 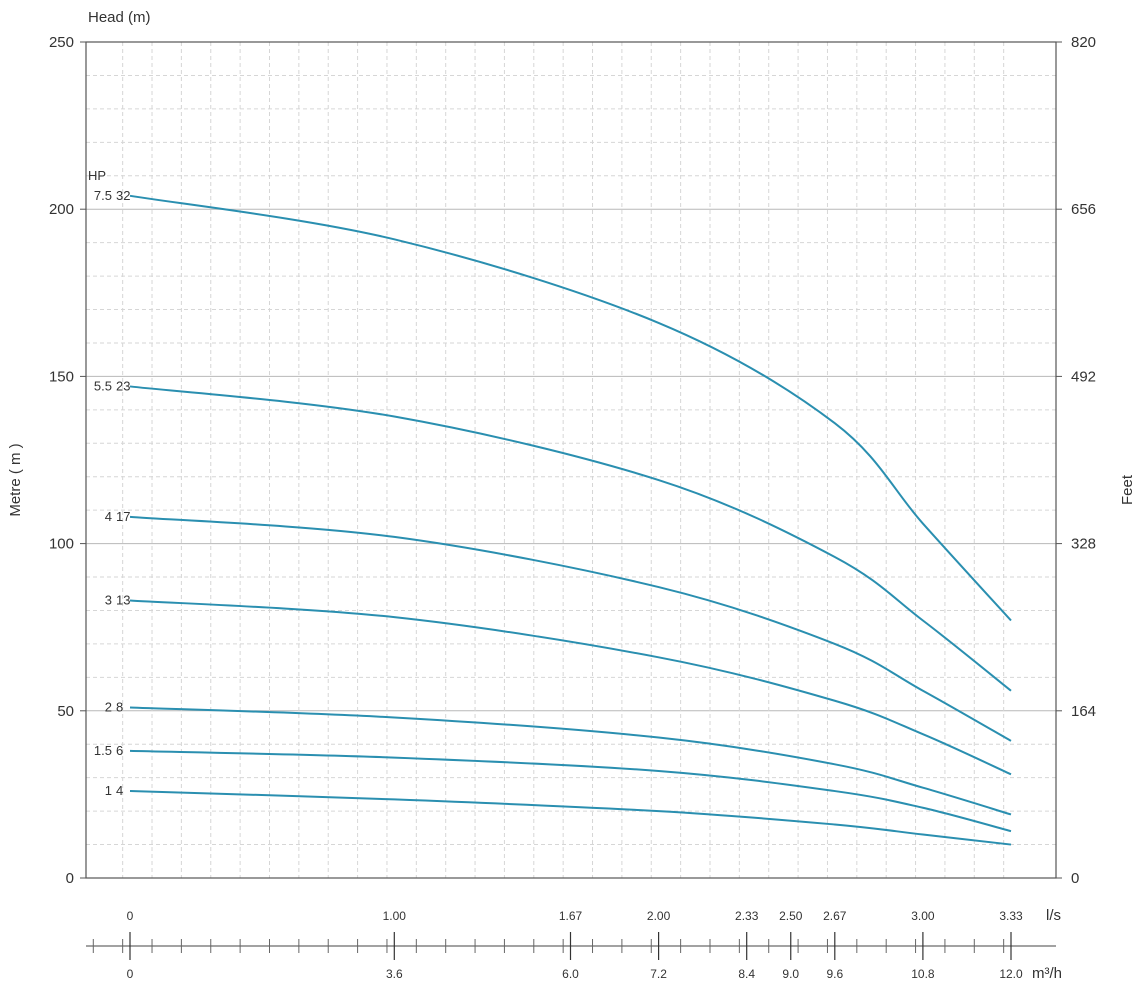 I want to click on x-units-bottom: m³/h, so click(x=1047, y=973).